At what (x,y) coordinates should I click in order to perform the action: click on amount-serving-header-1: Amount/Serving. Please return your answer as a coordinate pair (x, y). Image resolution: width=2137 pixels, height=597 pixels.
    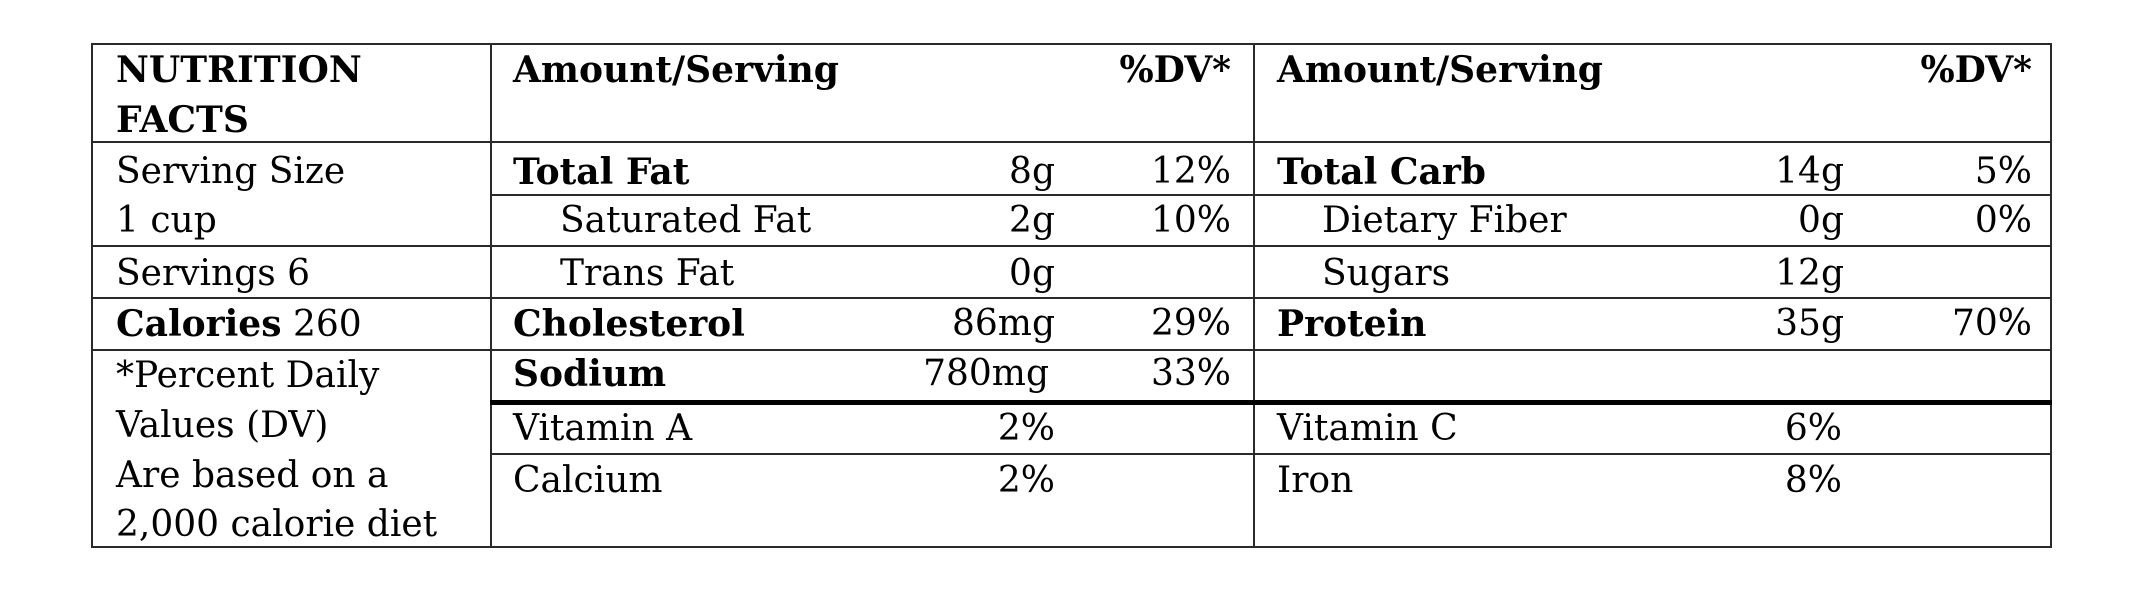
    Looking at the image, I should click on (676, 70).